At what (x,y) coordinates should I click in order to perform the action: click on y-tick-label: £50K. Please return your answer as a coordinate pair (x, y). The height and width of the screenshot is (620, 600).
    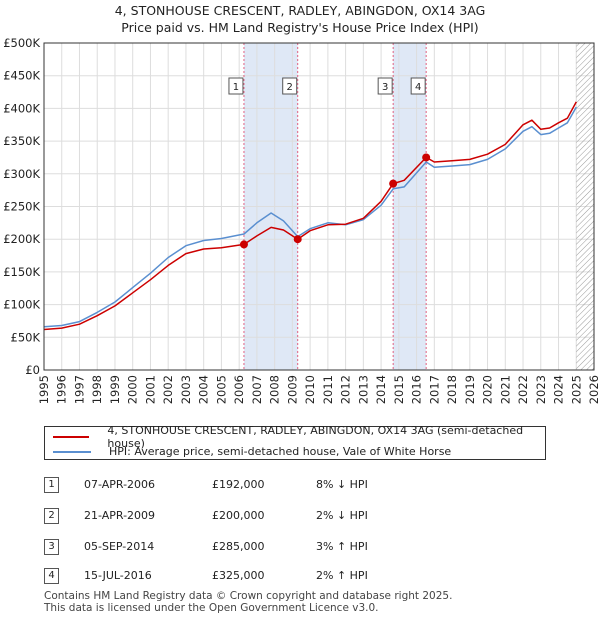
    Looking at the image, I should click on (26, 337).